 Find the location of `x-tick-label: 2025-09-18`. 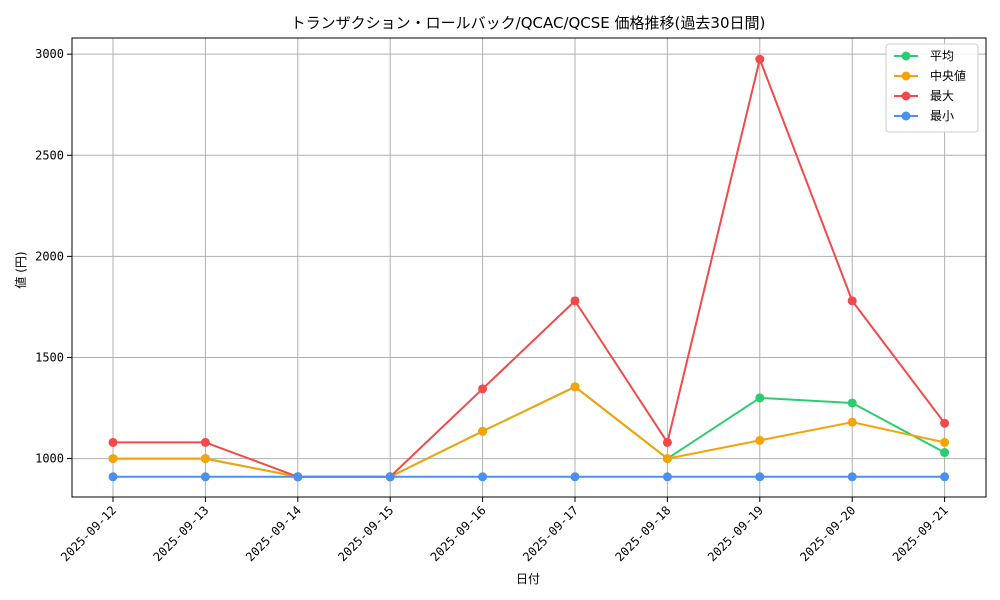

x-tick-label: 2025-09-18 is located at coordinates (643, 533).